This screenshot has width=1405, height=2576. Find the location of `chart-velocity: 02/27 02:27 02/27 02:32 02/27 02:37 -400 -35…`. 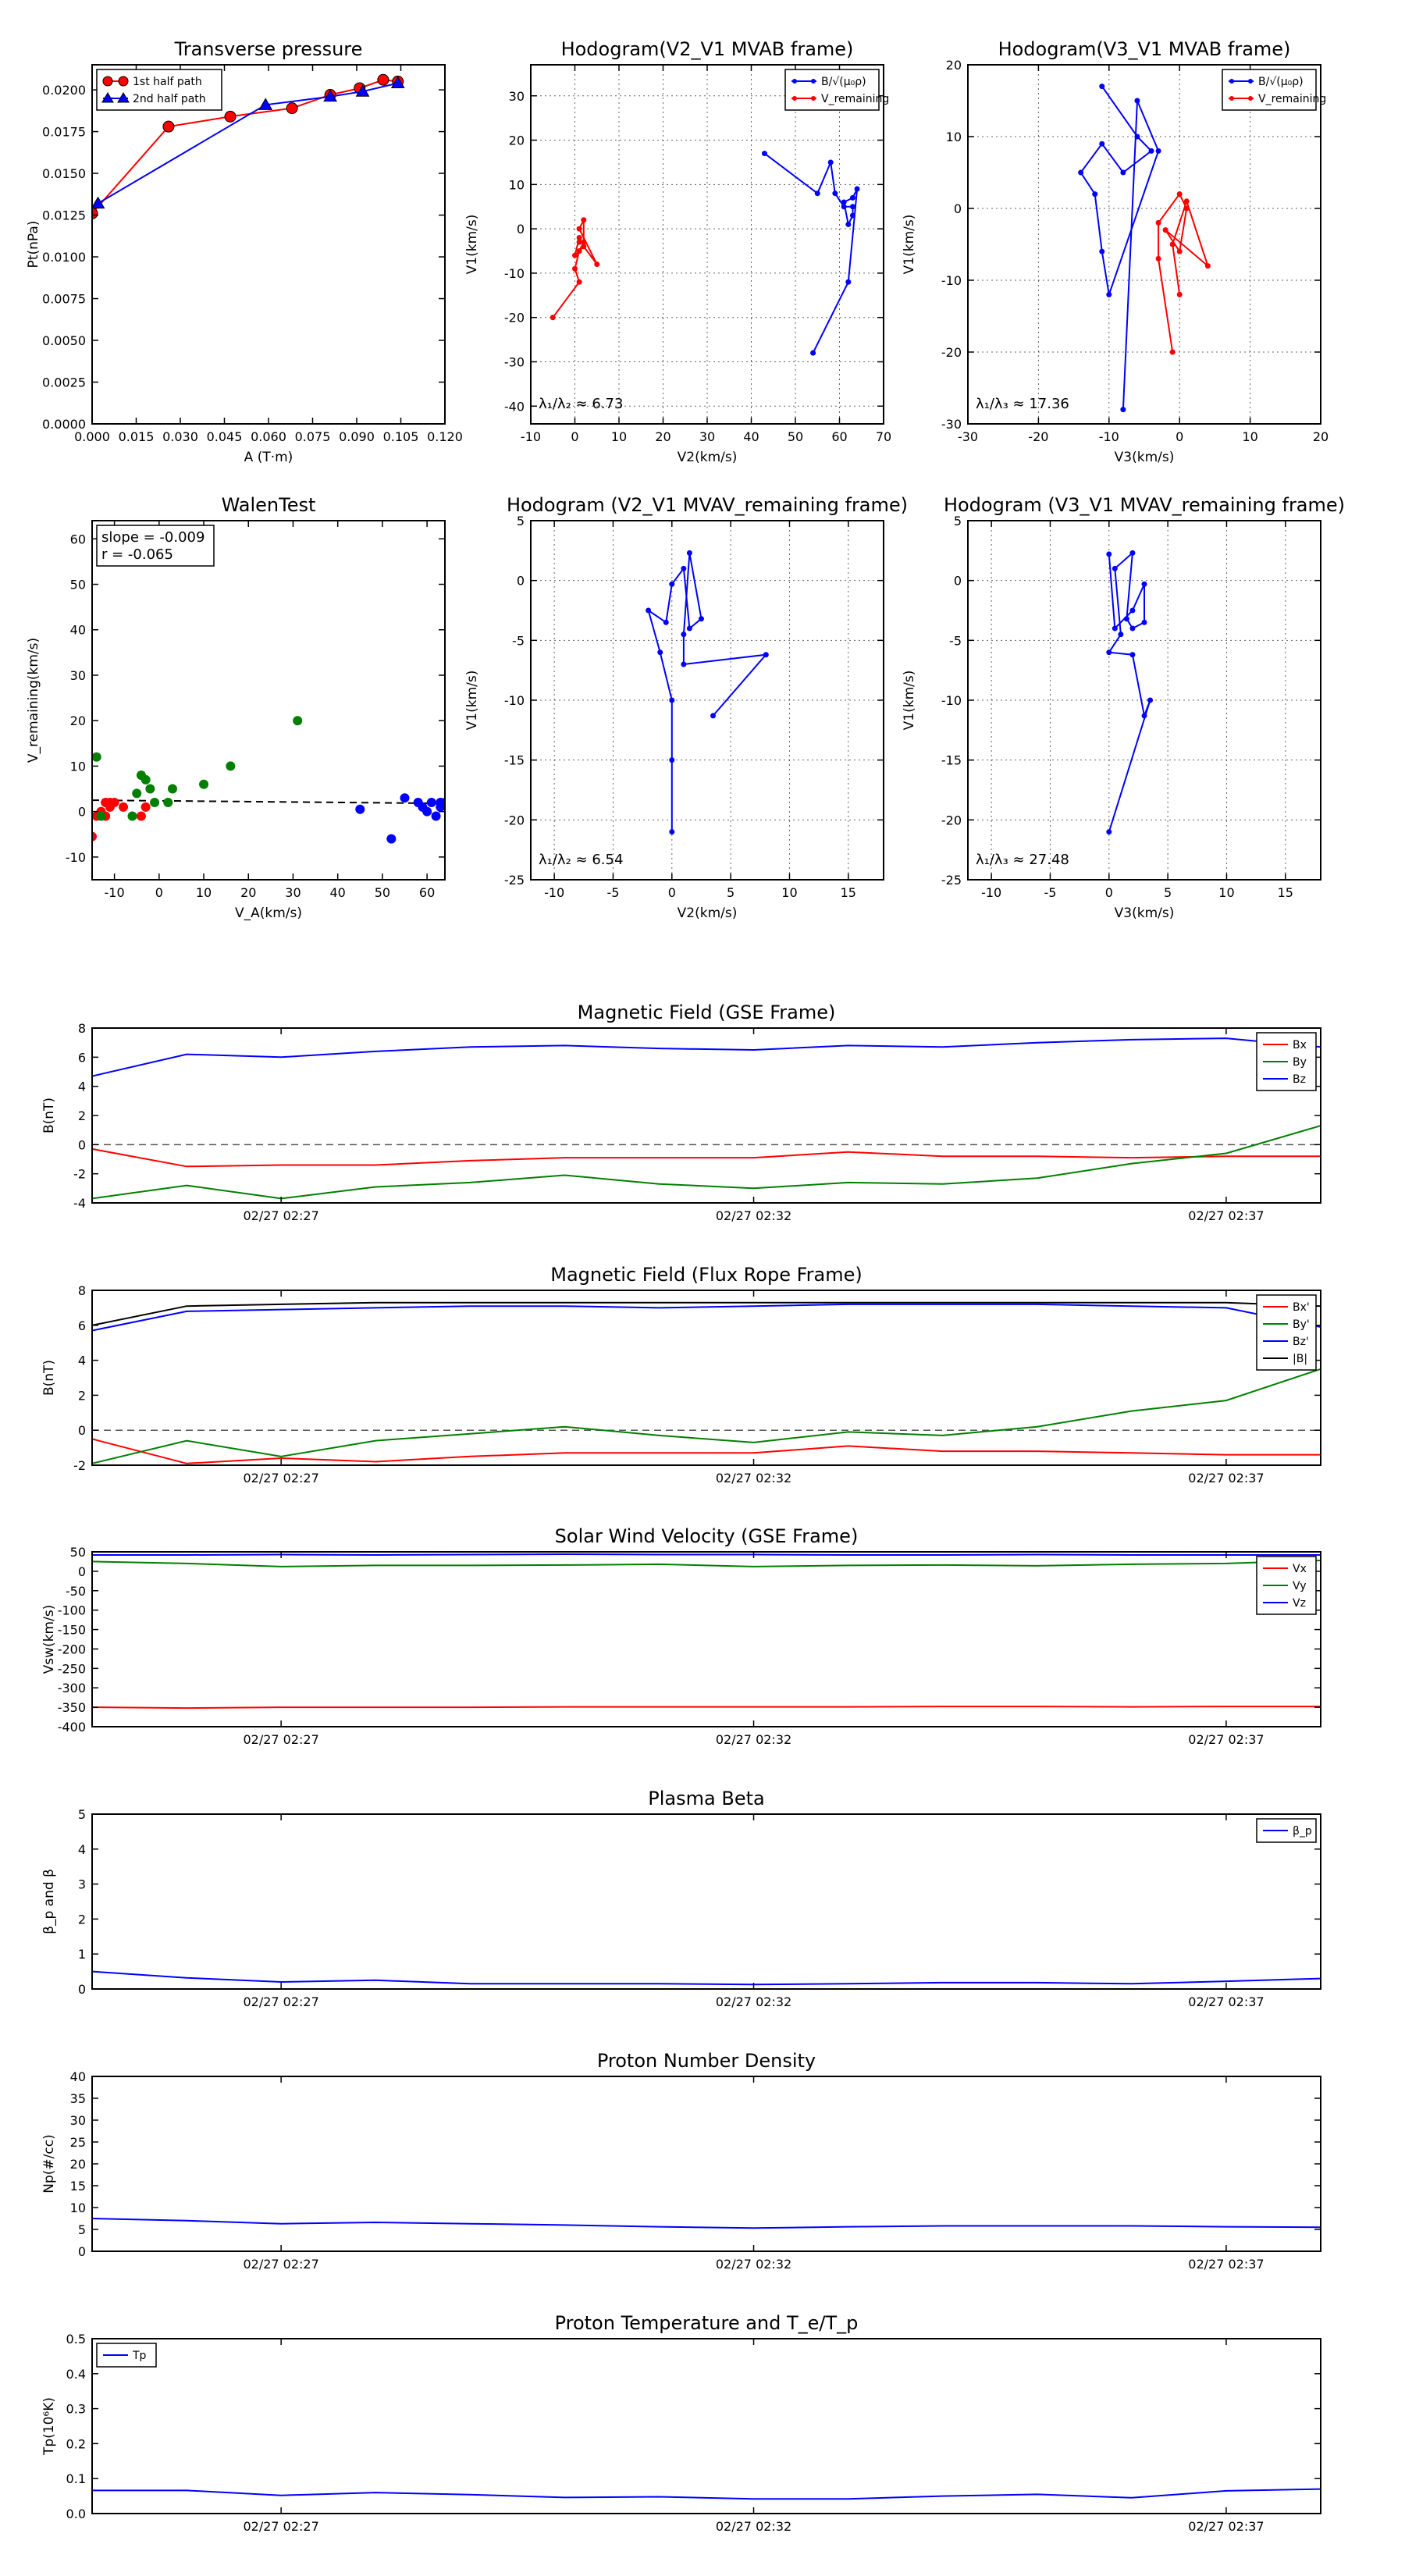

chart-velocity: 02/27 02:27 02/27 02:32 02/27 02:37 -400 -35… is located at coordinates (681, 1636).